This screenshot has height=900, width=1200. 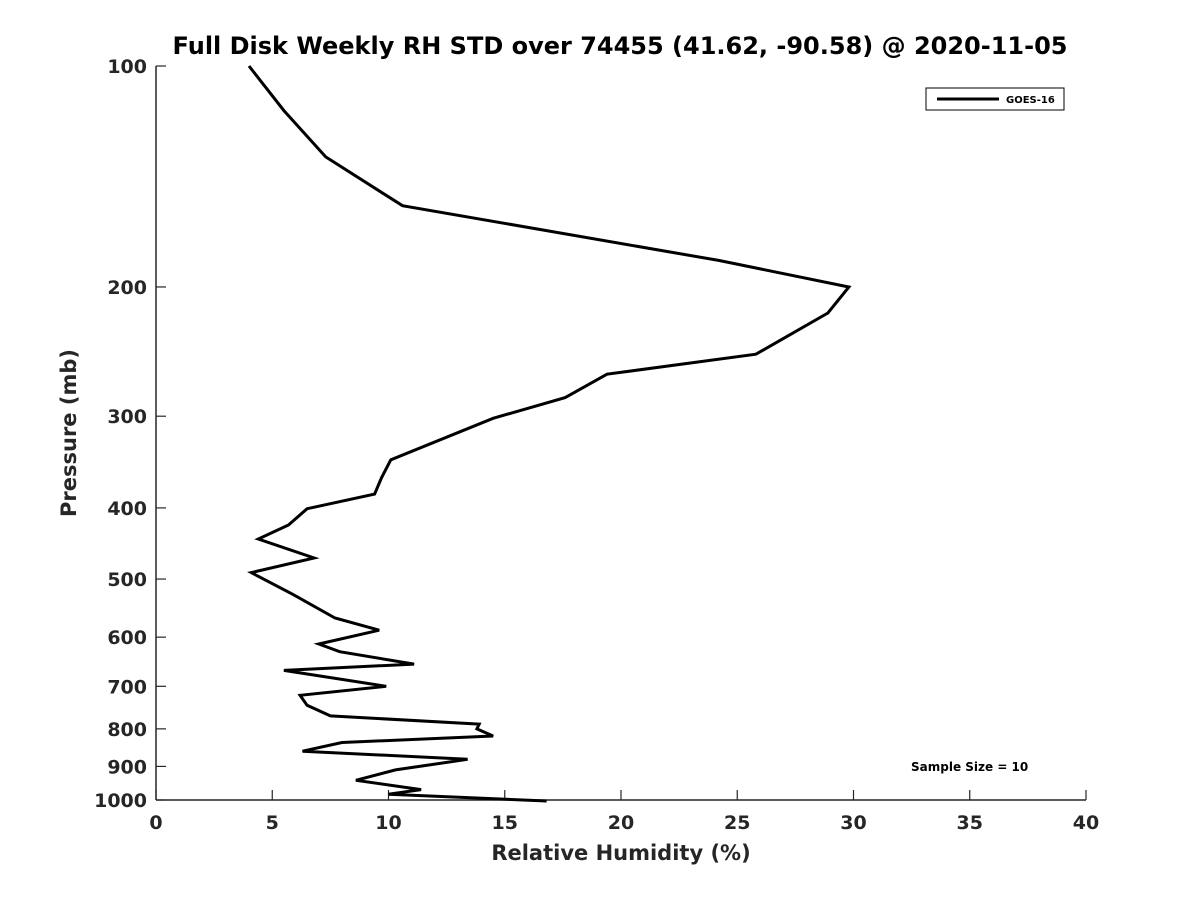 I want to click on y-tick-label: 200, so click(x=127, y=288).